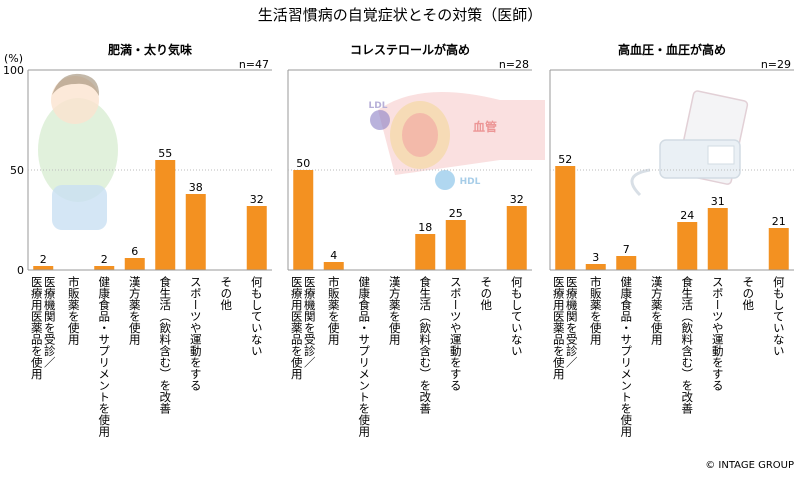 This screenshot has height=479, width=800. What do you see at coordinates (456, 213) in the screenshot?
I see `bar-value-label: 25` at bounding box center [456, 213].